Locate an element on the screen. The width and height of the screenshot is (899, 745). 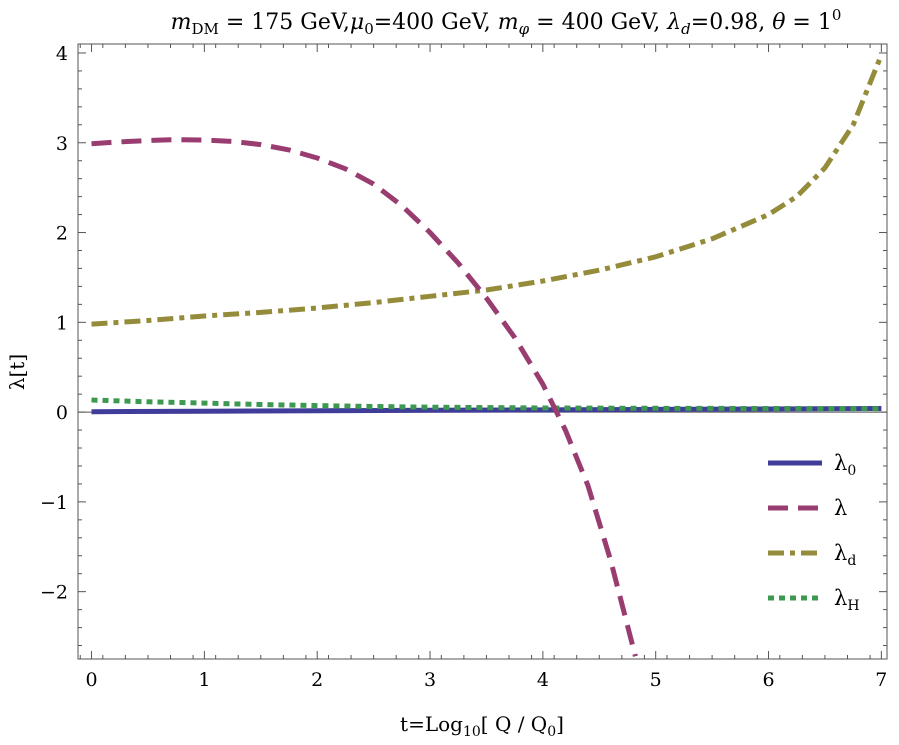
legend: λ0 λ λd λH is located at coordinates (814, 532).